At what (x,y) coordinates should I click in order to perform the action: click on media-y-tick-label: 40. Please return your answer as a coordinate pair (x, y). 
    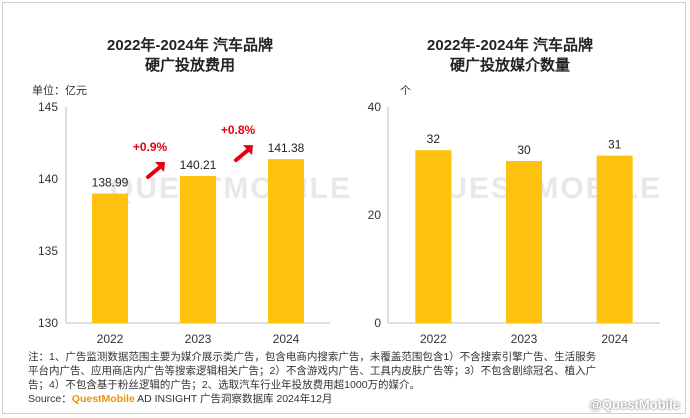
    Looking at the image, I should click on (375, 107).